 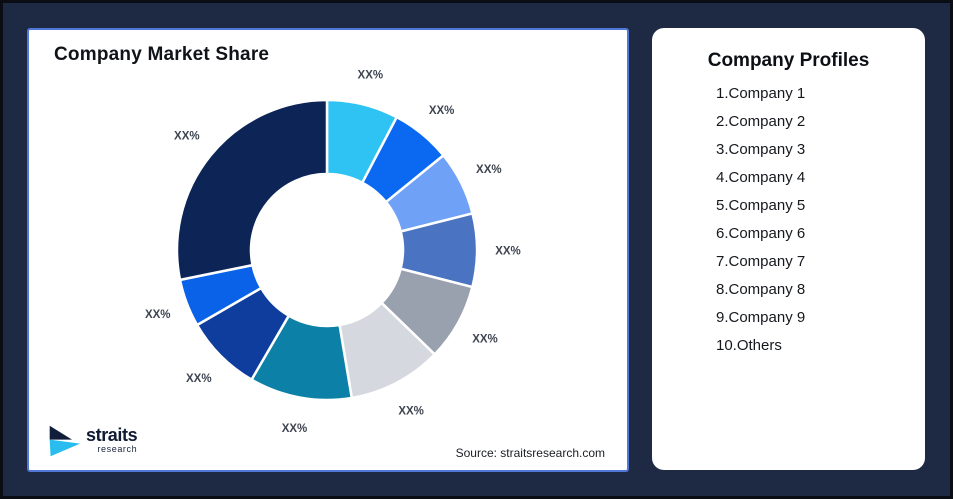 I want to click on slice-label-1: XX%, so click(x=371, y=75).